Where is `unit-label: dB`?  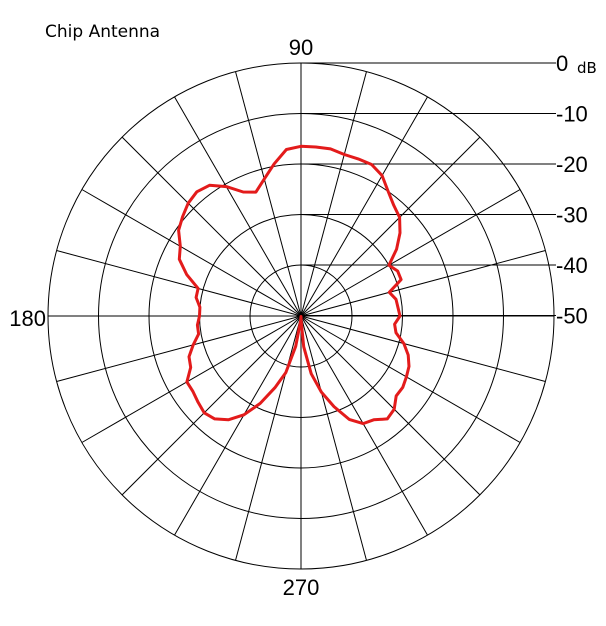
unit-label: dB is located at coordinates (587, 68).